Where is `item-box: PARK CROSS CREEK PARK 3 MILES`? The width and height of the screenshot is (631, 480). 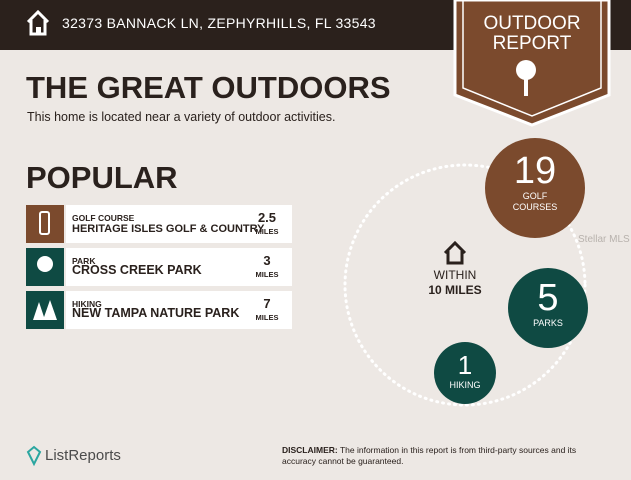 item-box: PARK CROSS CREEK PARK 3 MILES is located at coordinates (179, 267).